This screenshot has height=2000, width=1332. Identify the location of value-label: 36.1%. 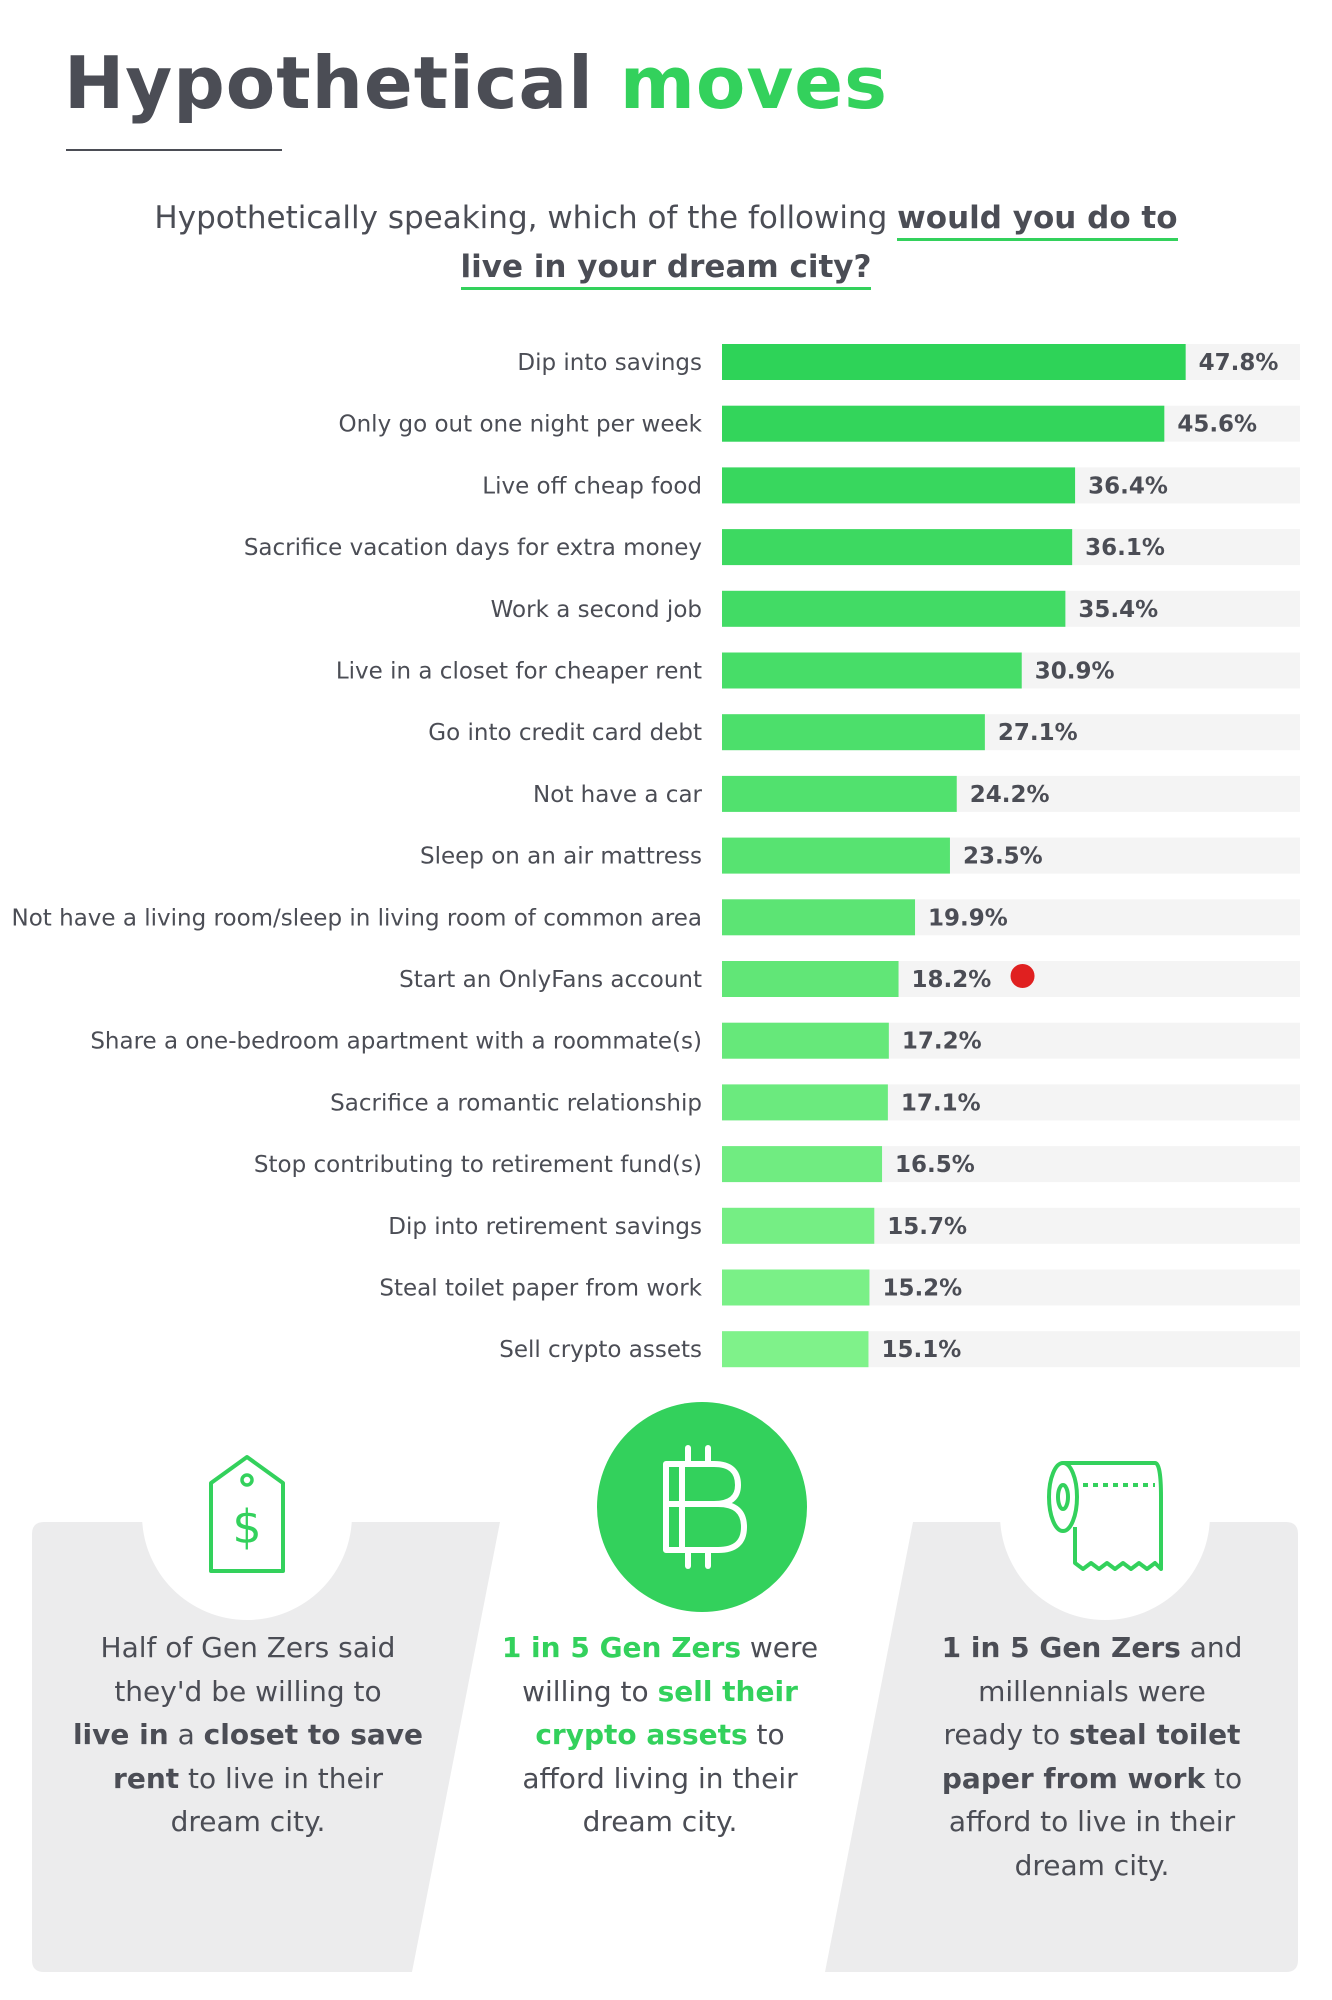
(1125, 548).